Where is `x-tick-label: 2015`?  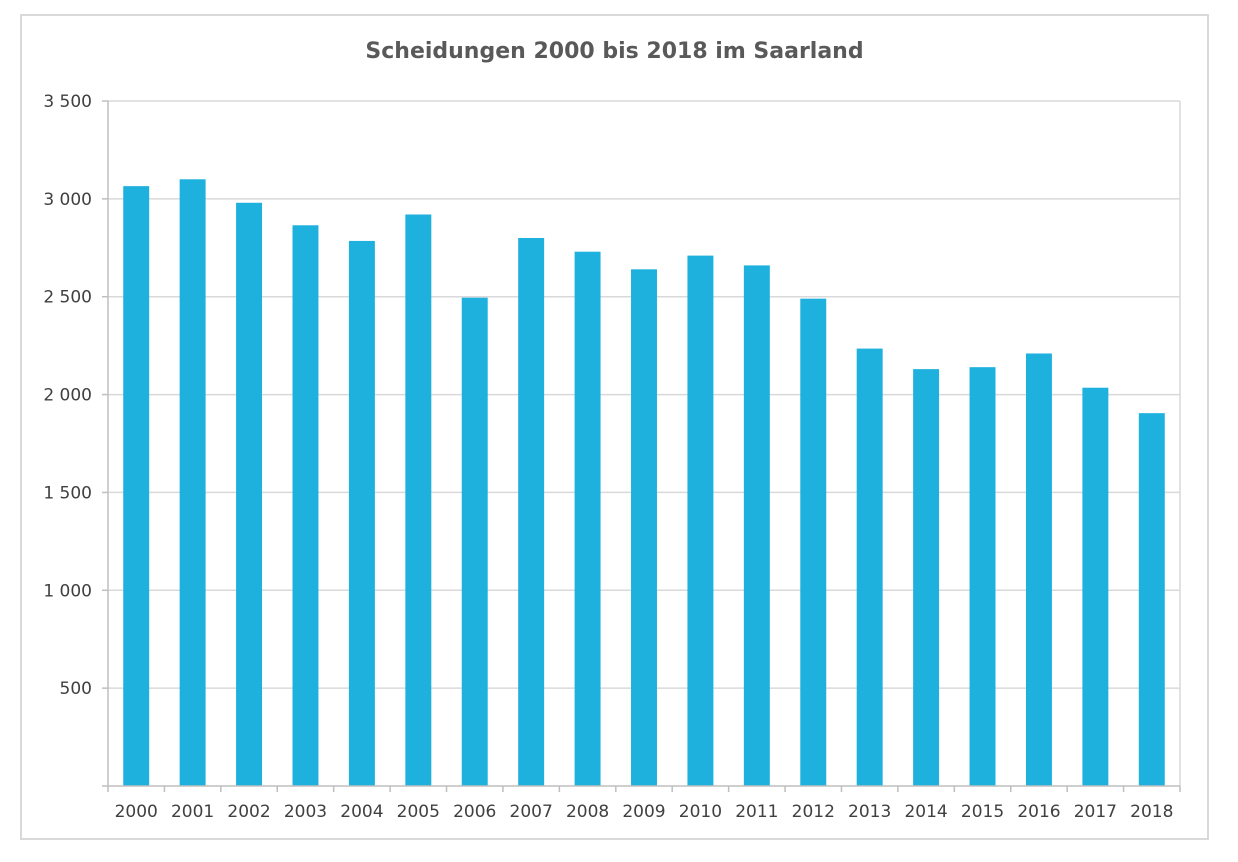
x-tick-label: 2015 is located at coordinates (982, 812).